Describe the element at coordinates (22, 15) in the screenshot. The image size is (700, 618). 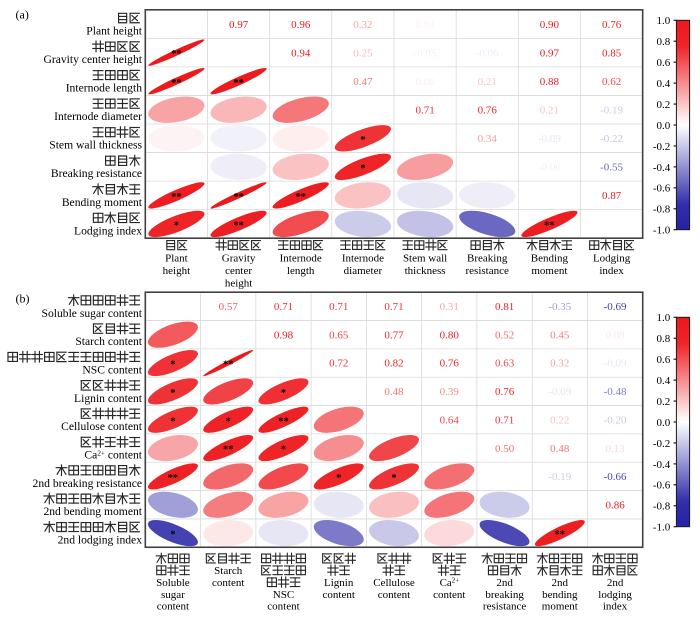
I see `svg-text: (a)` at that location.